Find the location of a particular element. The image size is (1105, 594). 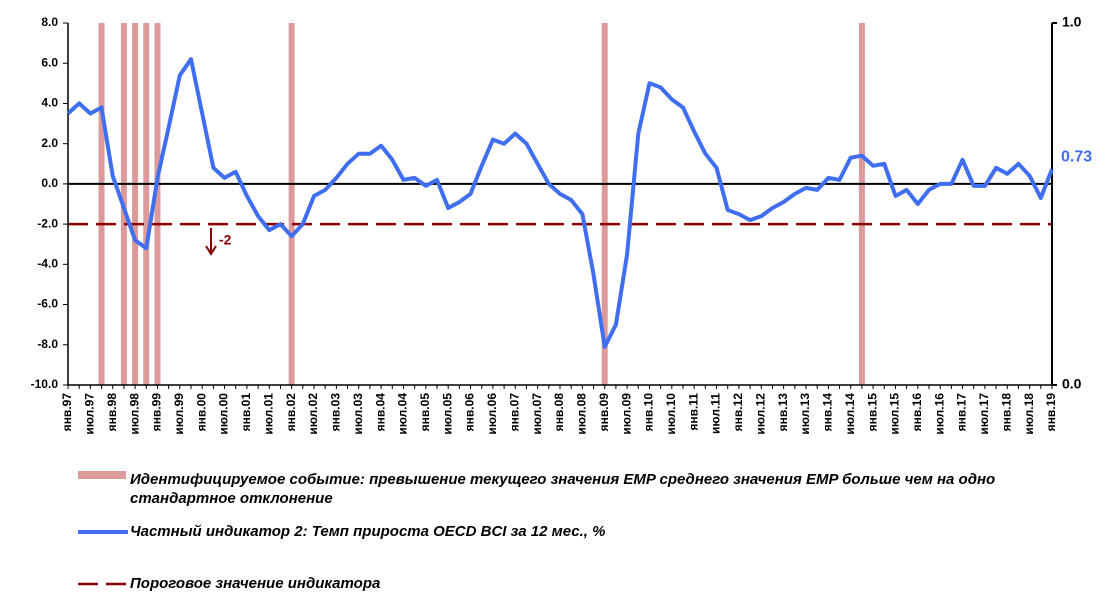

y-tick-label: -8.0 is located at coordinates (47, 344).